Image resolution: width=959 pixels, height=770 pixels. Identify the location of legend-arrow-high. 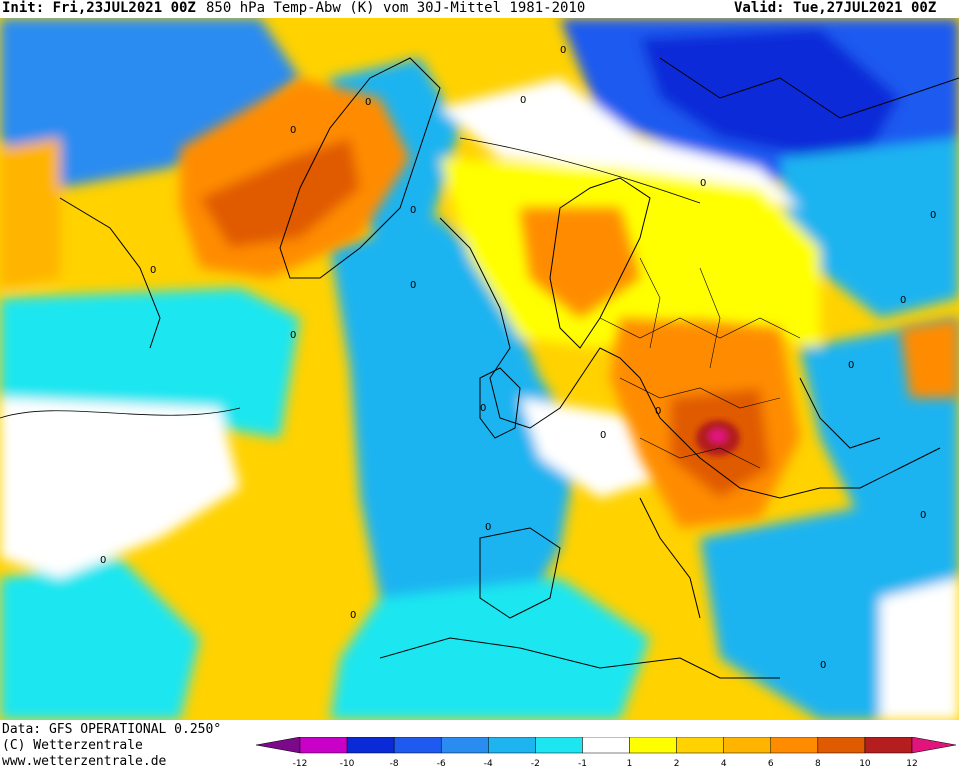
(933, 745).